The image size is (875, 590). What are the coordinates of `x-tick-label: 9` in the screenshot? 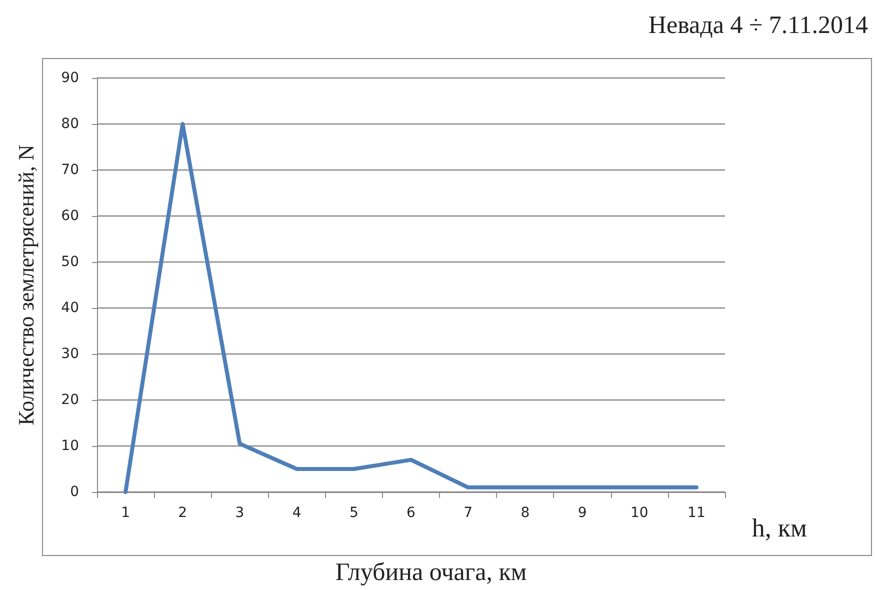 It's located at (582, 513).